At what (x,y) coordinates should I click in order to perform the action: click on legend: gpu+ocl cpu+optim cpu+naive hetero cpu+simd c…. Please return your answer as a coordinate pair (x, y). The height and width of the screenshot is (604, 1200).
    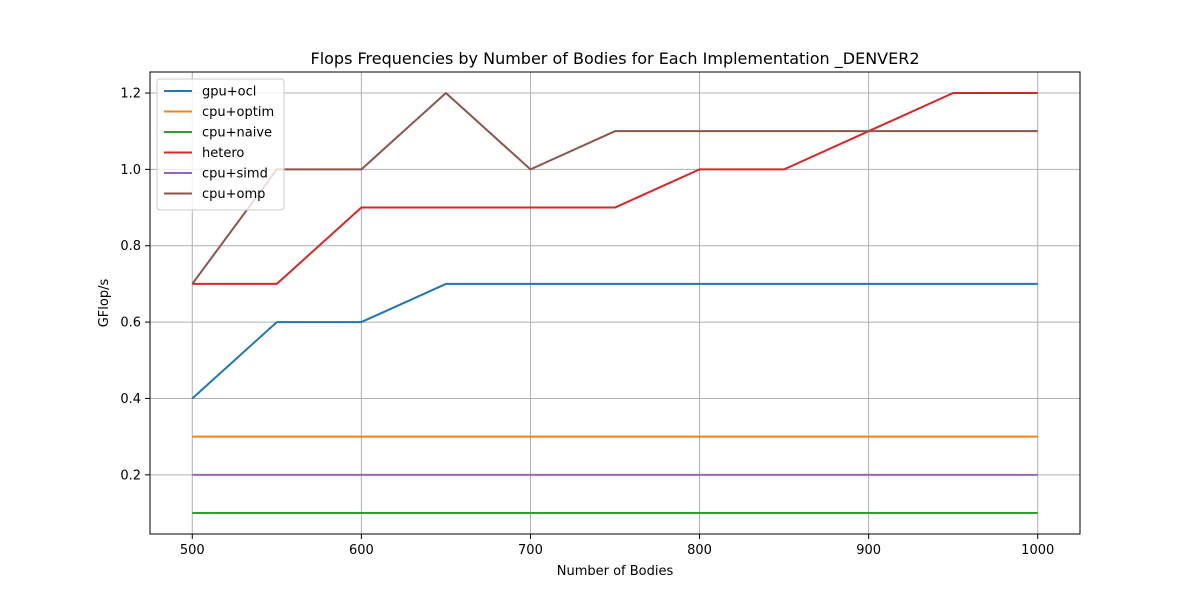
    Looking at the image, I should click on (220, 144).